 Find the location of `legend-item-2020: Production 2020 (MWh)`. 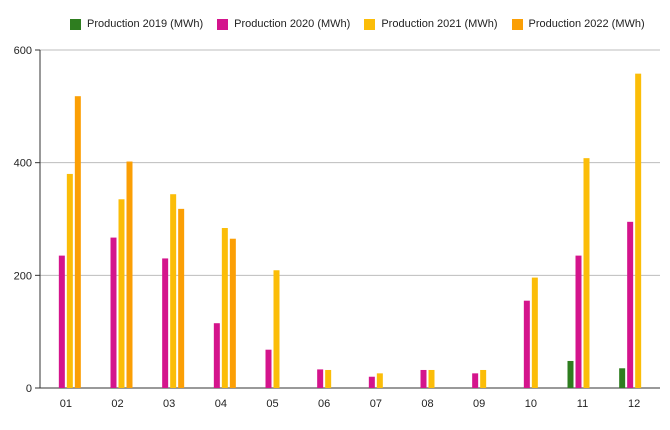

legend-item-2020: Production 2020 (MWh) is located at coordinates (283, 24).